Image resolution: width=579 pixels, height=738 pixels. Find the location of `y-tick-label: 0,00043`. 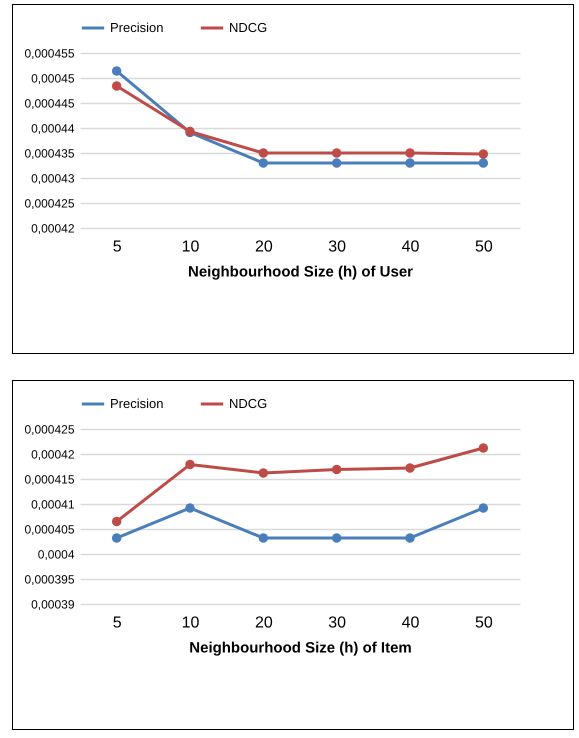

y-tick-label: 0,00043 is located at coordinates (53, 179).